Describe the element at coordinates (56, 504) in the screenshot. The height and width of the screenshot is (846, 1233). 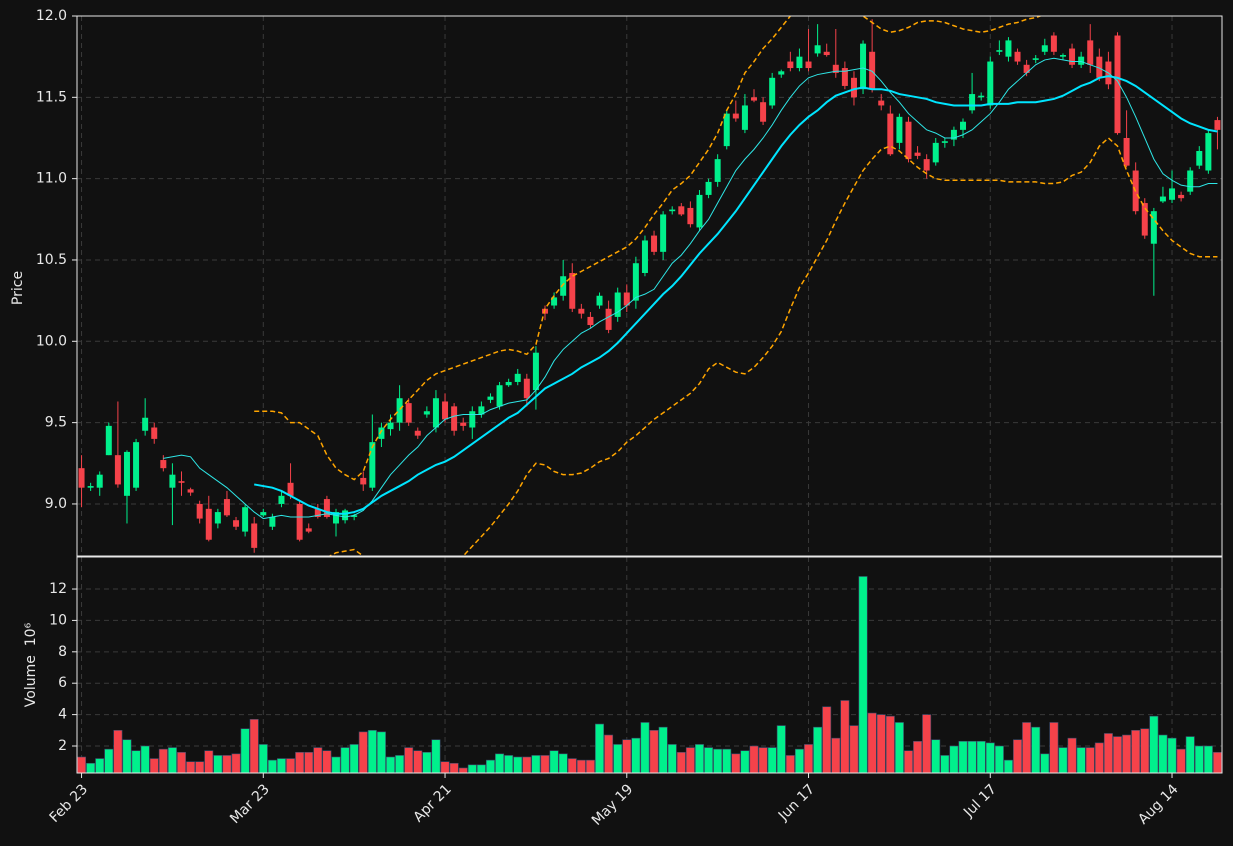
I see `price-tick-label: 9.0` at that location.